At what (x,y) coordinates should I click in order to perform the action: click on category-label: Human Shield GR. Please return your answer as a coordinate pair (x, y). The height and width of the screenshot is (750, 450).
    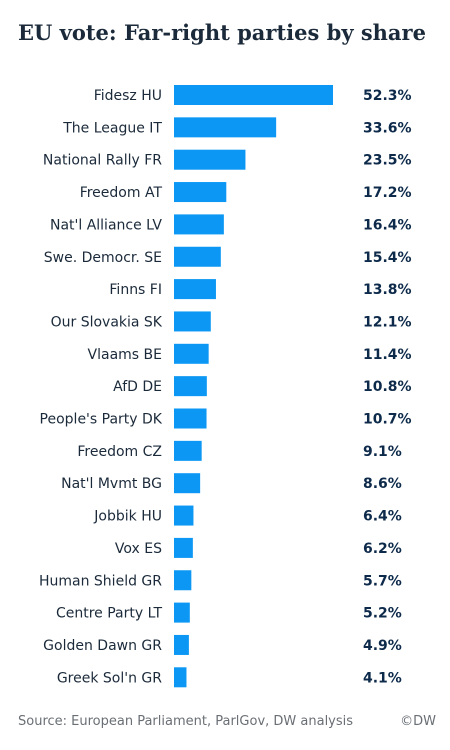
    Looking at the image, I should click on (100, 581).